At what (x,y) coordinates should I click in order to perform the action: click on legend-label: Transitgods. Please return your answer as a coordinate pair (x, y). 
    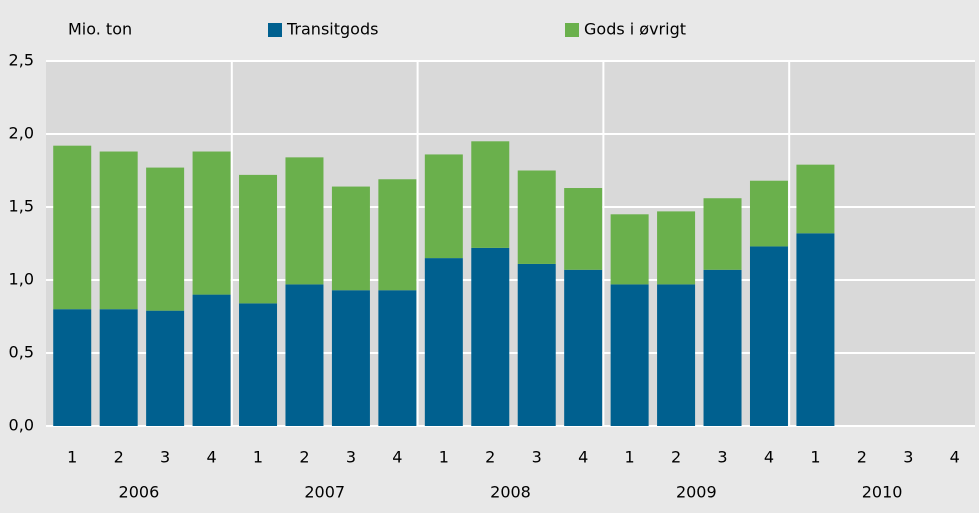
    Looking at the image, I should click on (332, 29).